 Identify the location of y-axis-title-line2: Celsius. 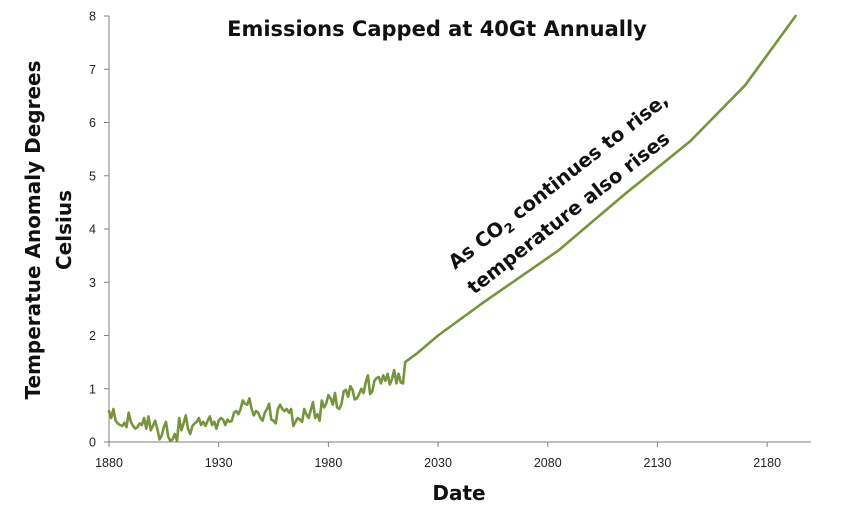
(64, 230).